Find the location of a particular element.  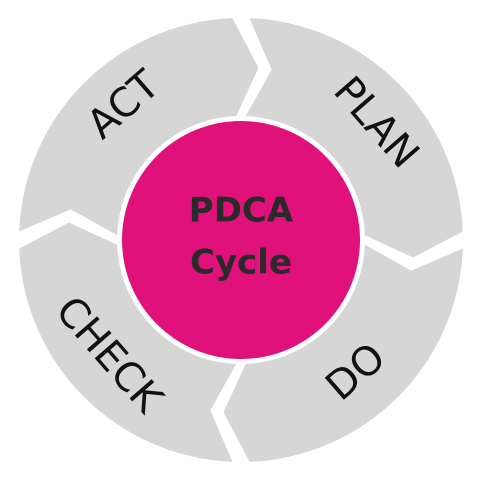

center-title-line2: Cycle is located at coordinates (241, 263).